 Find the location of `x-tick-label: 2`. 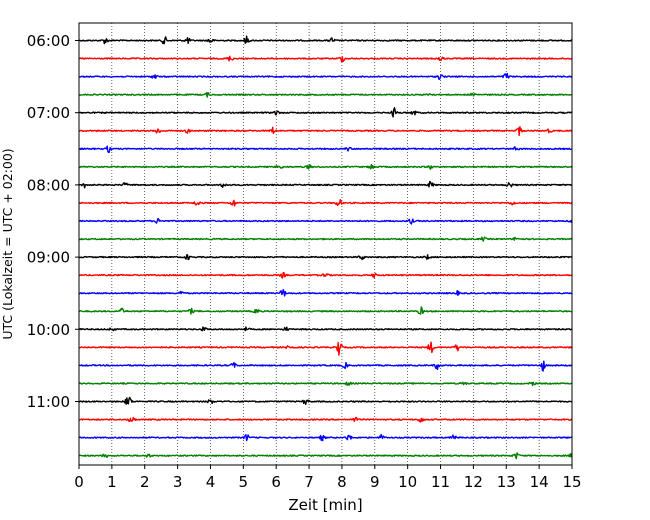

x-tick-label: 2 is located at coordinates (145, 482).